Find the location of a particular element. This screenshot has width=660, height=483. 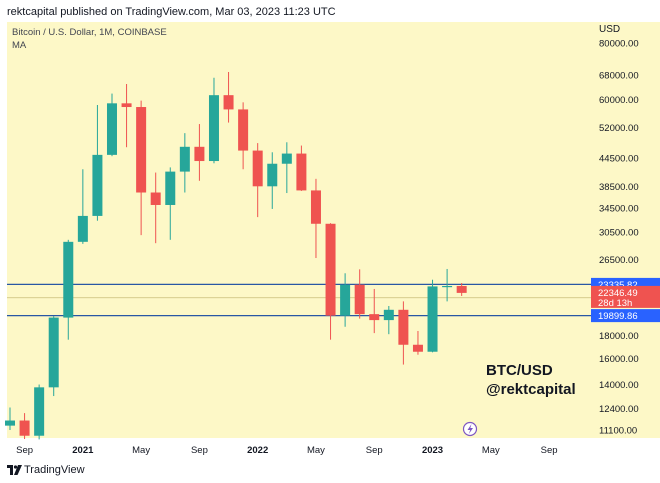

annotation-author: @rektcapital is located at coordinates (531, 389).